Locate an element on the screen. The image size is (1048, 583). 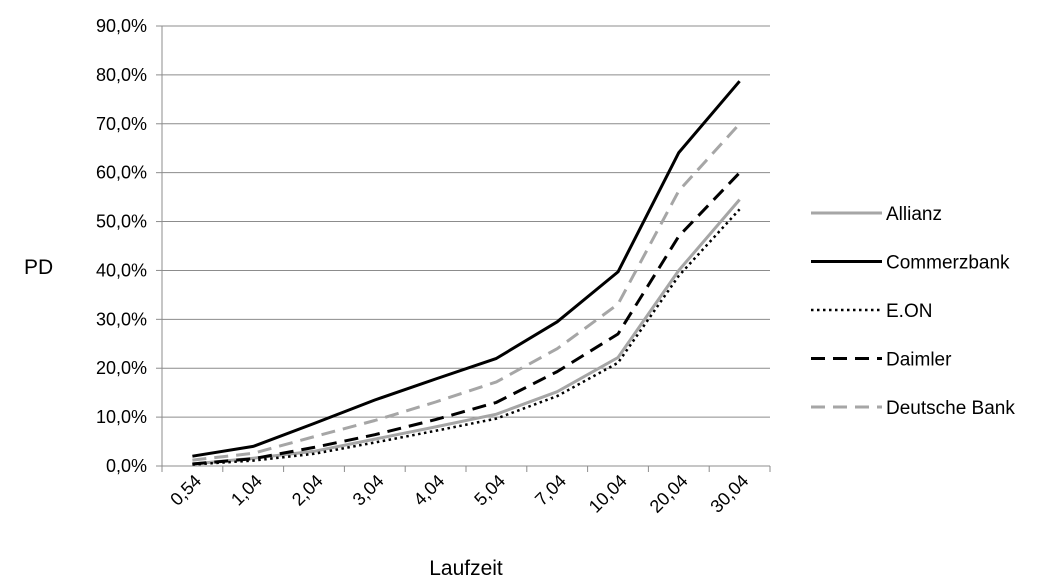
x-tick-label: 10,04 is located at coordinates (608, 494).